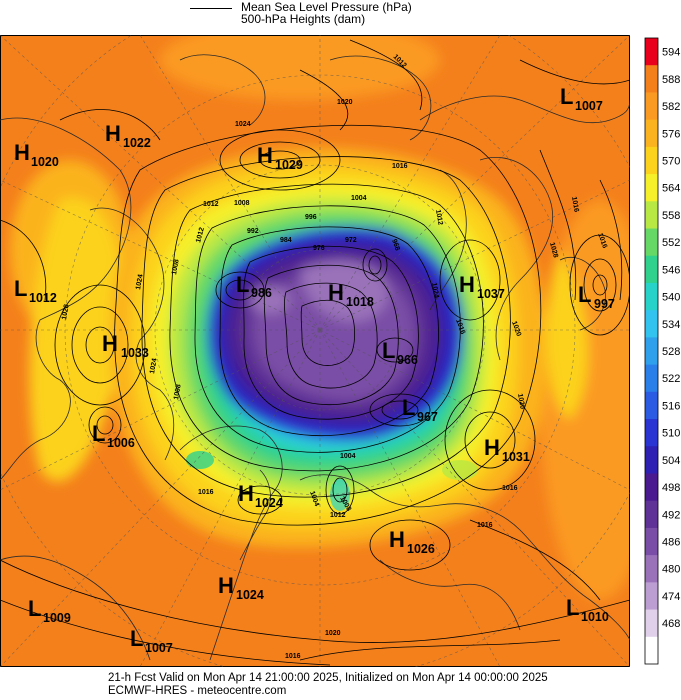 Image resolution: width=681 pixels, height=700 pixels. I want to click on colorbar-tick-label: 474, so click(671, 597).